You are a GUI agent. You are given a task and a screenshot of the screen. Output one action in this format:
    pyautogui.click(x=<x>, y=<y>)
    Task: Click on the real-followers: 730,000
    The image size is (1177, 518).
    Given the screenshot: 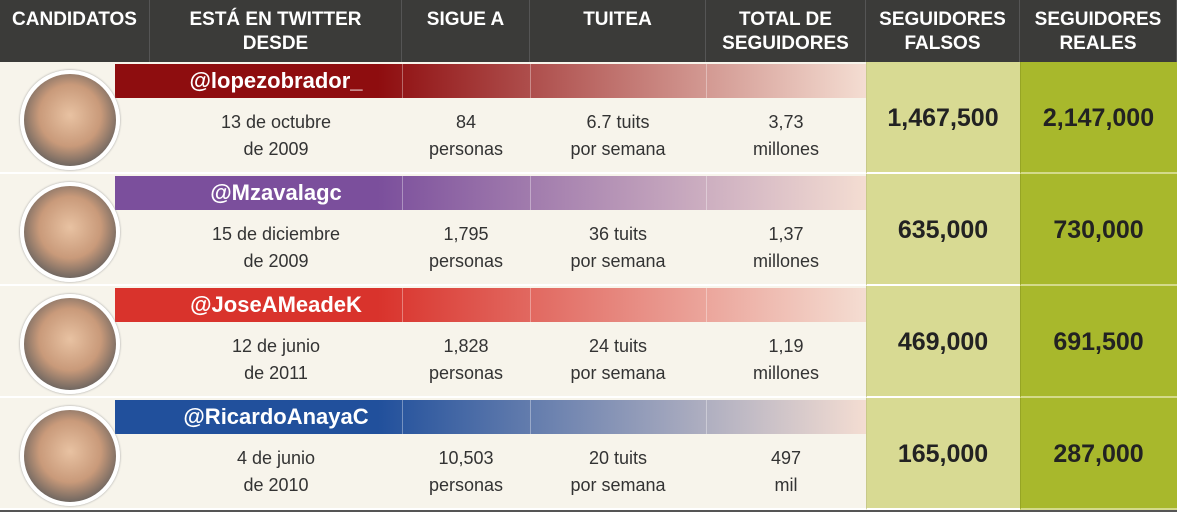 What is the action you would take?
    pyautogui.click(x=1098, y=229)
    